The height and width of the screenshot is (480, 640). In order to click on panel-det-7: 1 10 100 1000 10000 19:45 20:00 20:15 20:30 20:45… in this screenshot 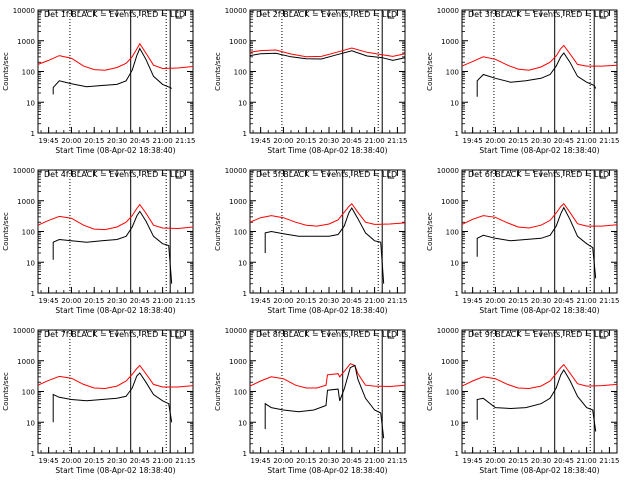, I will do `click(98, 401)`.